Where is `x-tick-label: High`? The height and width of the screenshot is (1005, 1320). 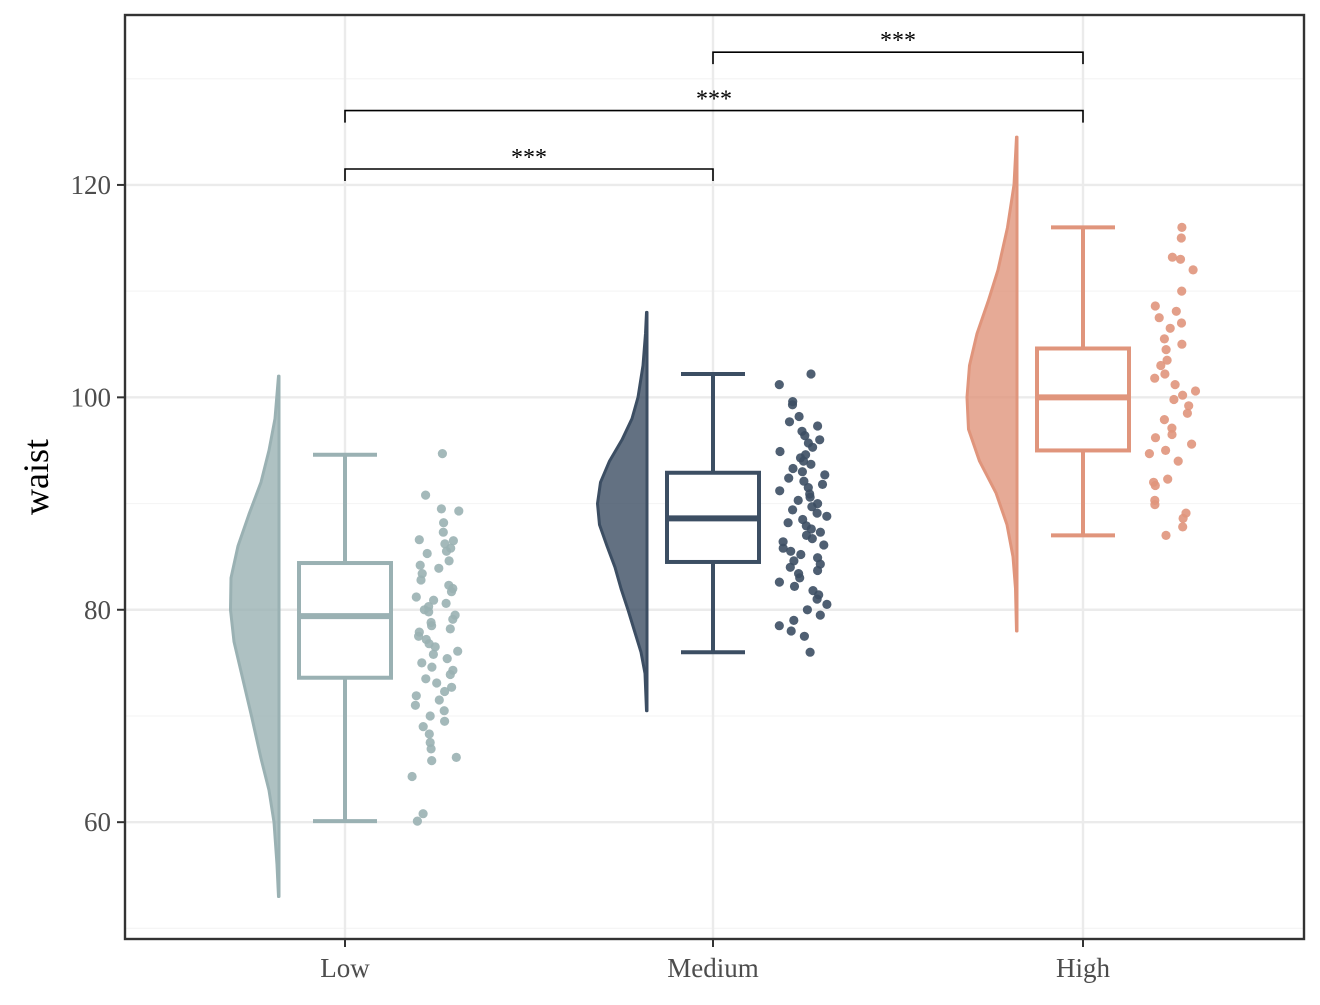
x-tick-label: High is located at coordinates (1083, 968).